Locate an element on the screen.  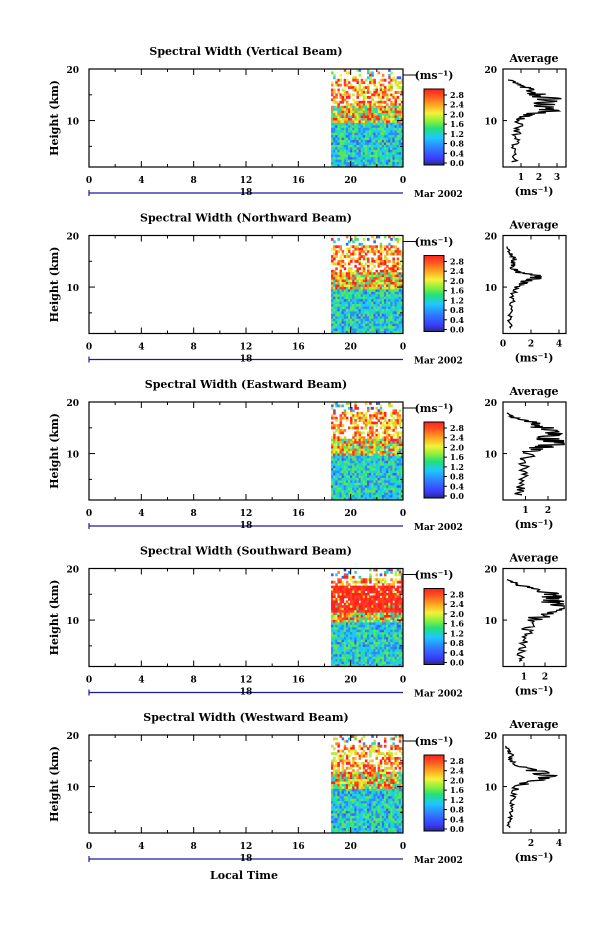
colorbar-tick-label: 2.8 is located at coordinates (457, 428).